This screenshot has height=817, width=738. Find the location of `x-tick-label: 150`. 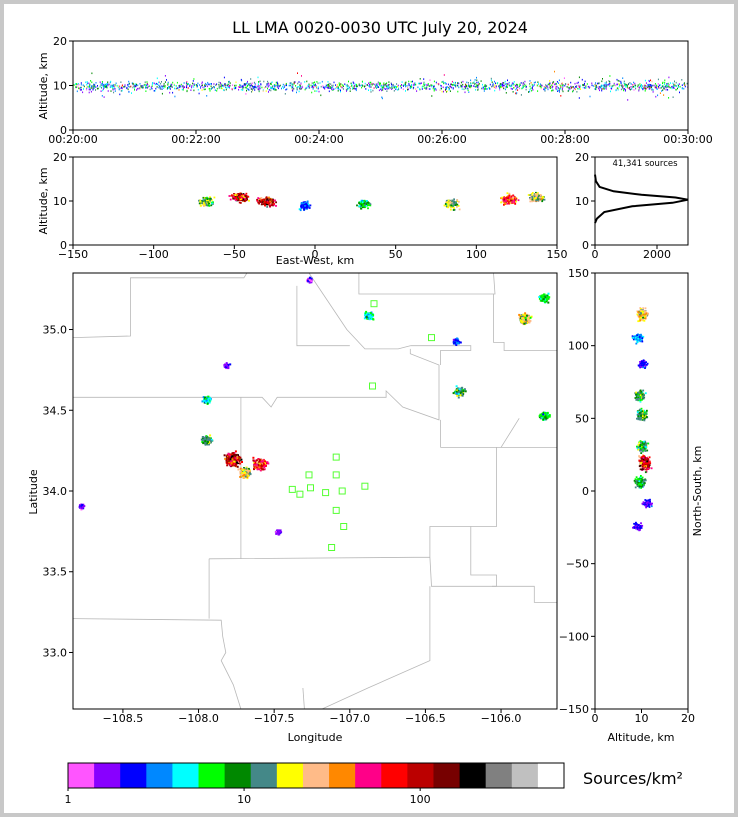

x-tick-label: 150 is located at coordinates (557, 254).